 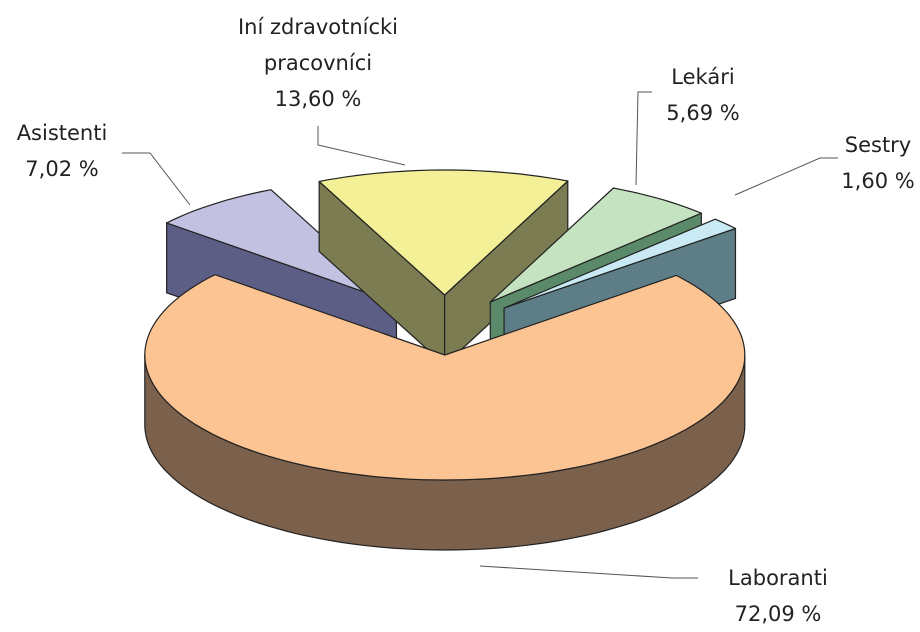 I want to click on slice-label: Laboranti 72,09 %, so click(x=778, y=596).